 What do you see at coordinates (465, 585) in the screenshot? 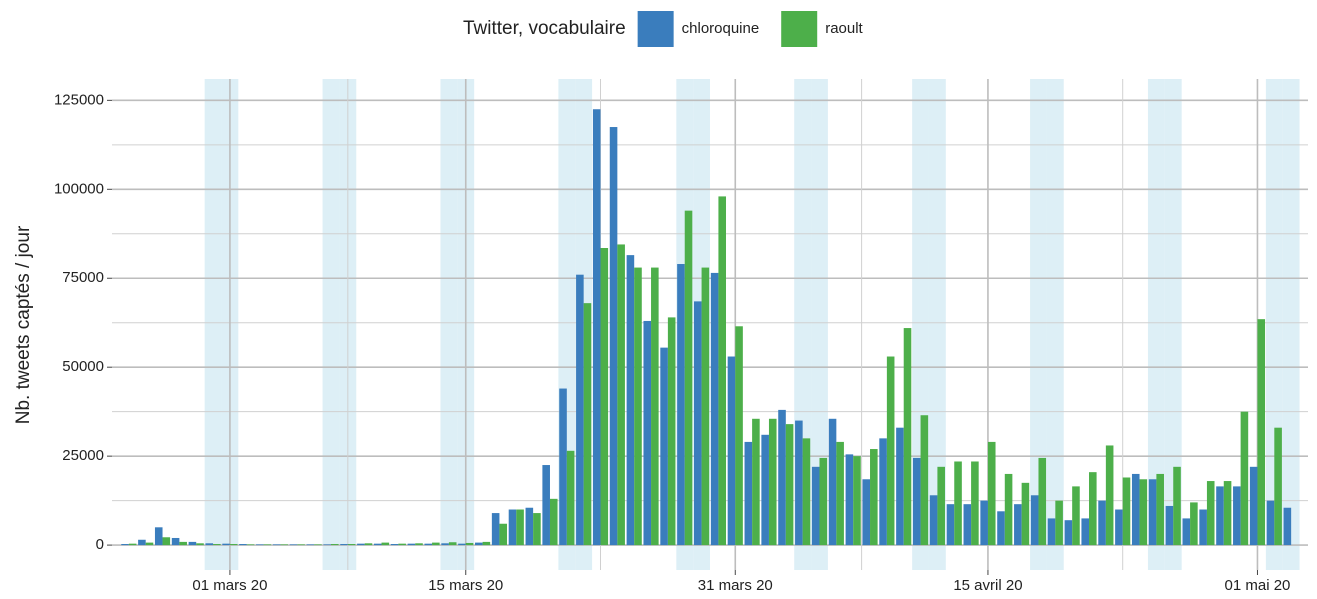
I see `x-tick-label: 15 mars 20` at bounding box center [465, 585].